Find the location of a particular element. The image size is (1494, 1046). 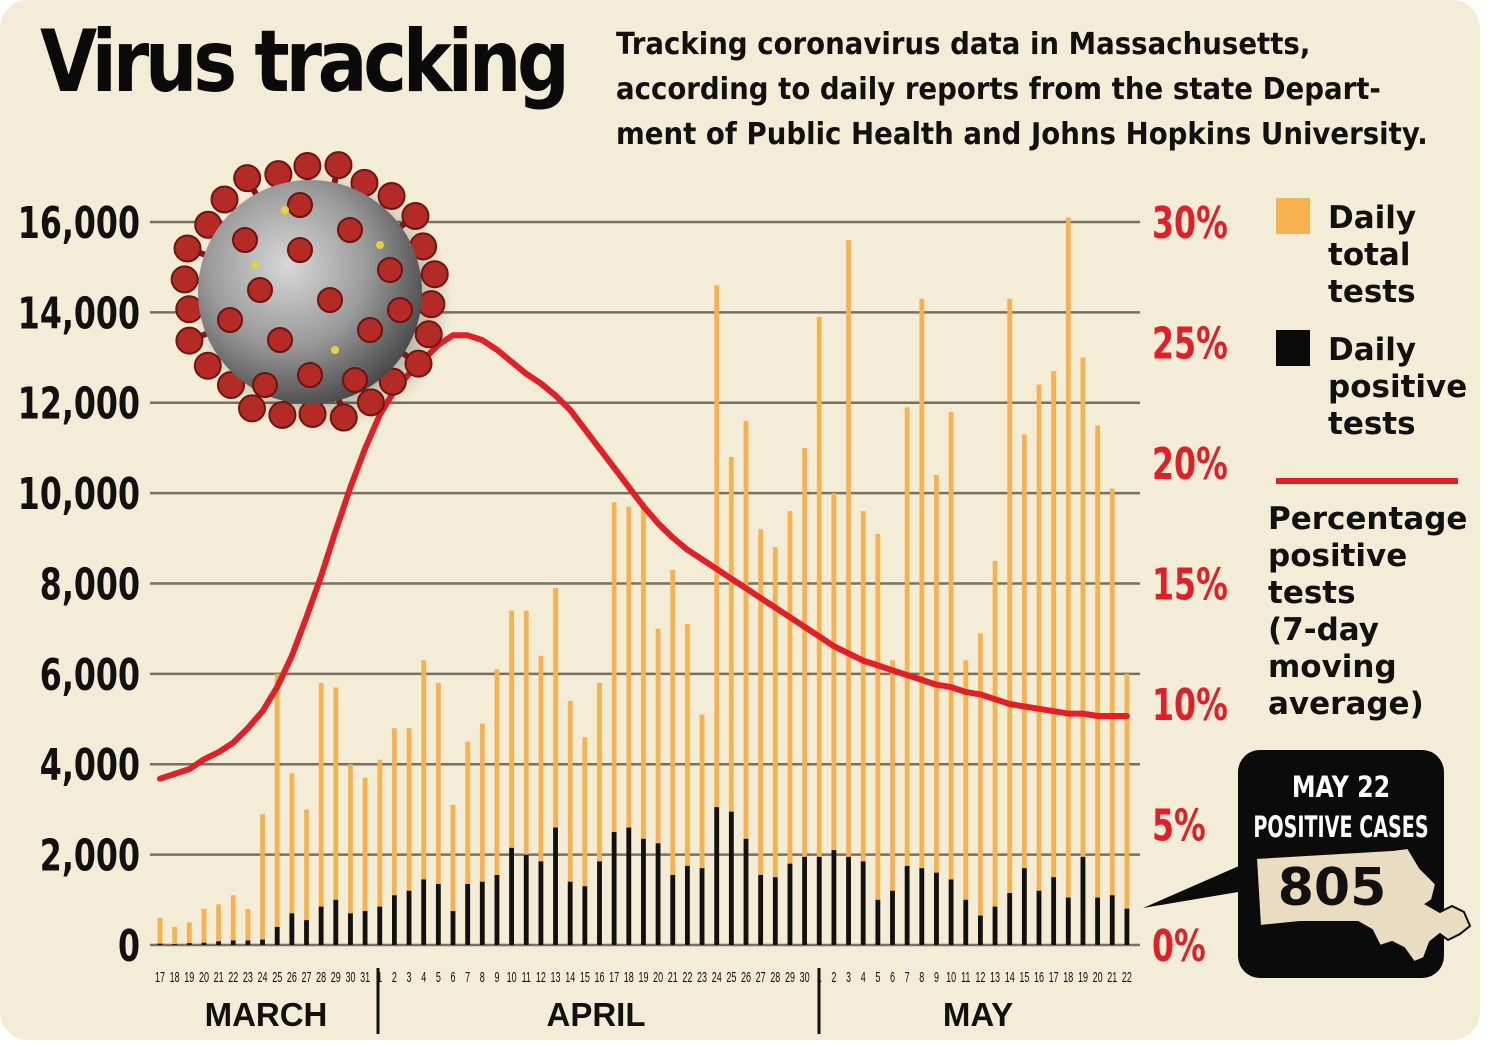

x-tick-label: 18 is located at coordinates (1068, 977).